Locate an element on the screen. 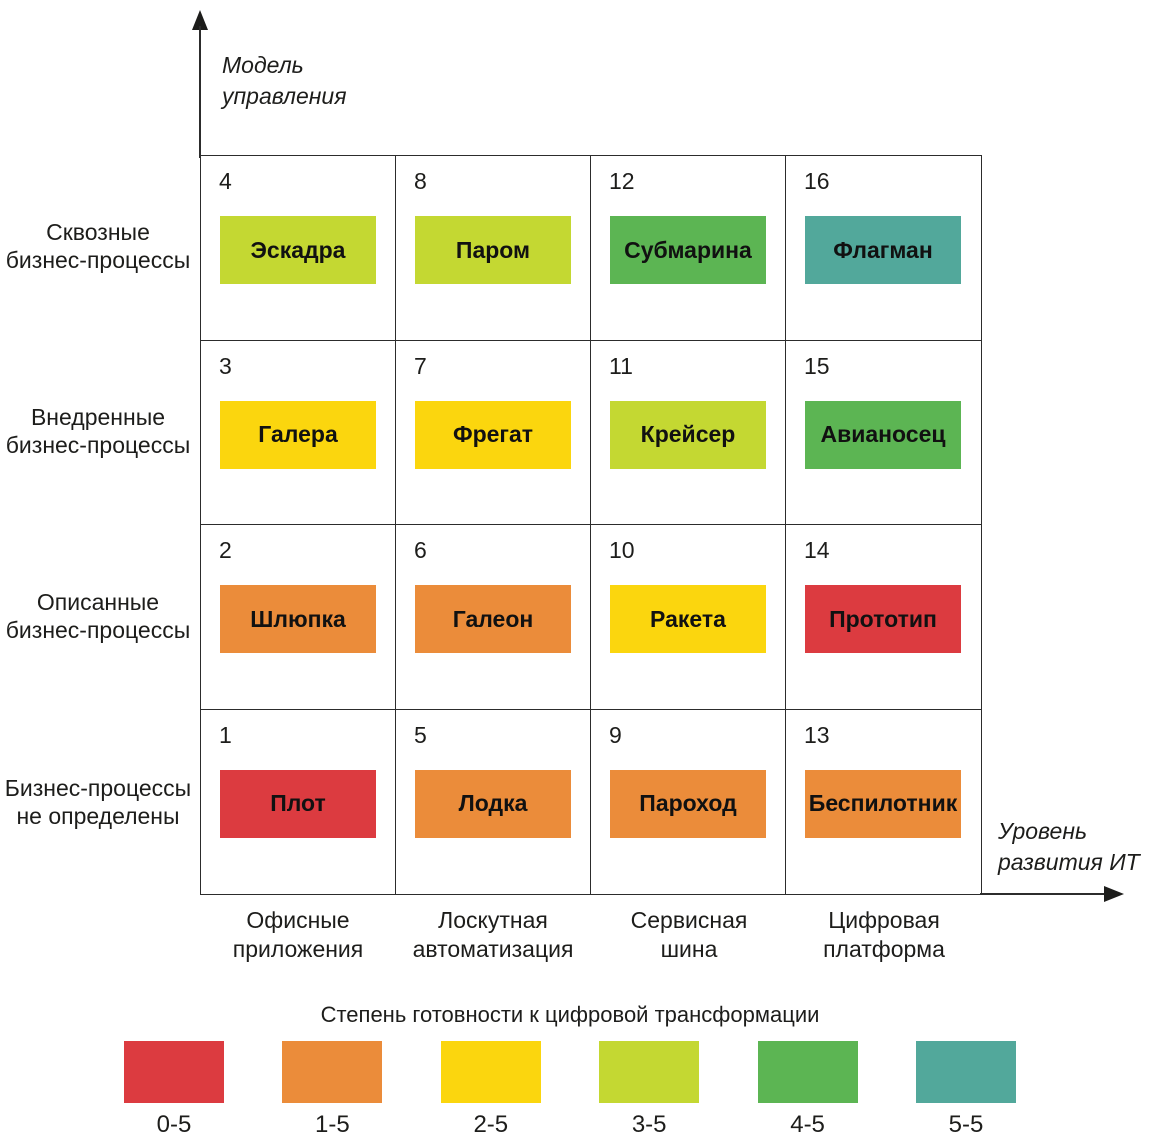 This screenshot has height=1140, width=1158. cell-box-fregat: Фрегат is located at coordinates (493, 434).